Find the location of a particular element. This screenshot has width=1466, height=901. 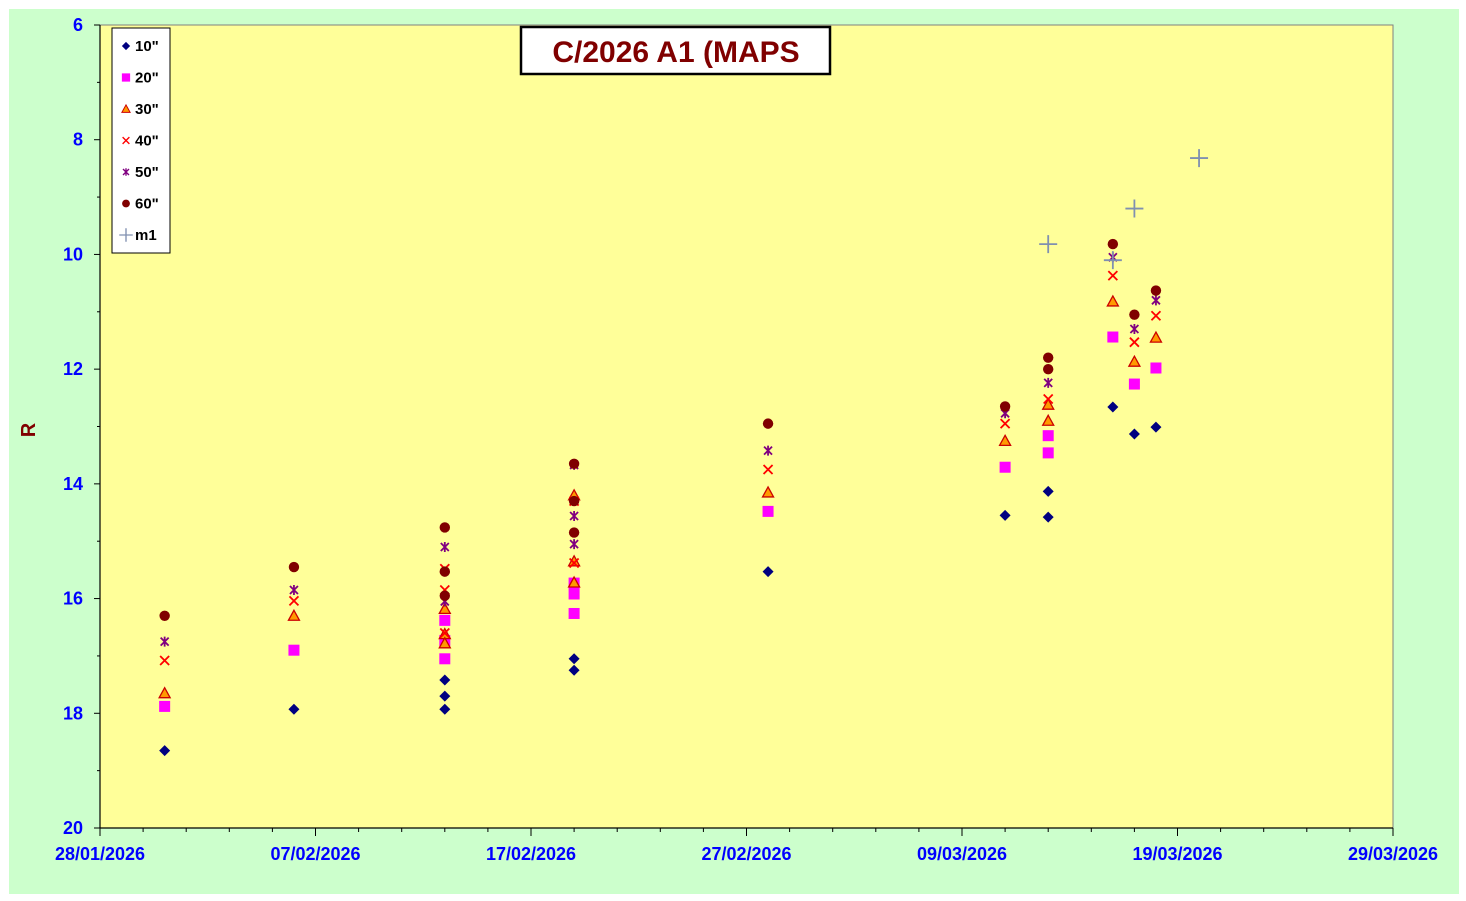

legend-entry: m1 is located at coordinates (138, 235).